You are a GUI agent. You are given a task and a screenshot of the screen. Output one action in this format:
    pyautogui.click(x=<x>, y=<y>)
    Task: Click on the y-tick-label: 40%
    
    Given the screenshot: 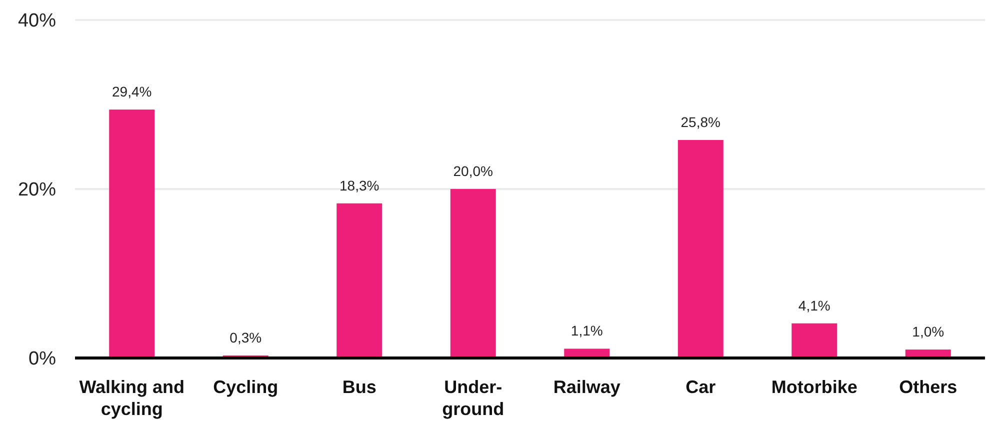 What is the action you would take?
    pyautogui.click(x=37, y=21)
    